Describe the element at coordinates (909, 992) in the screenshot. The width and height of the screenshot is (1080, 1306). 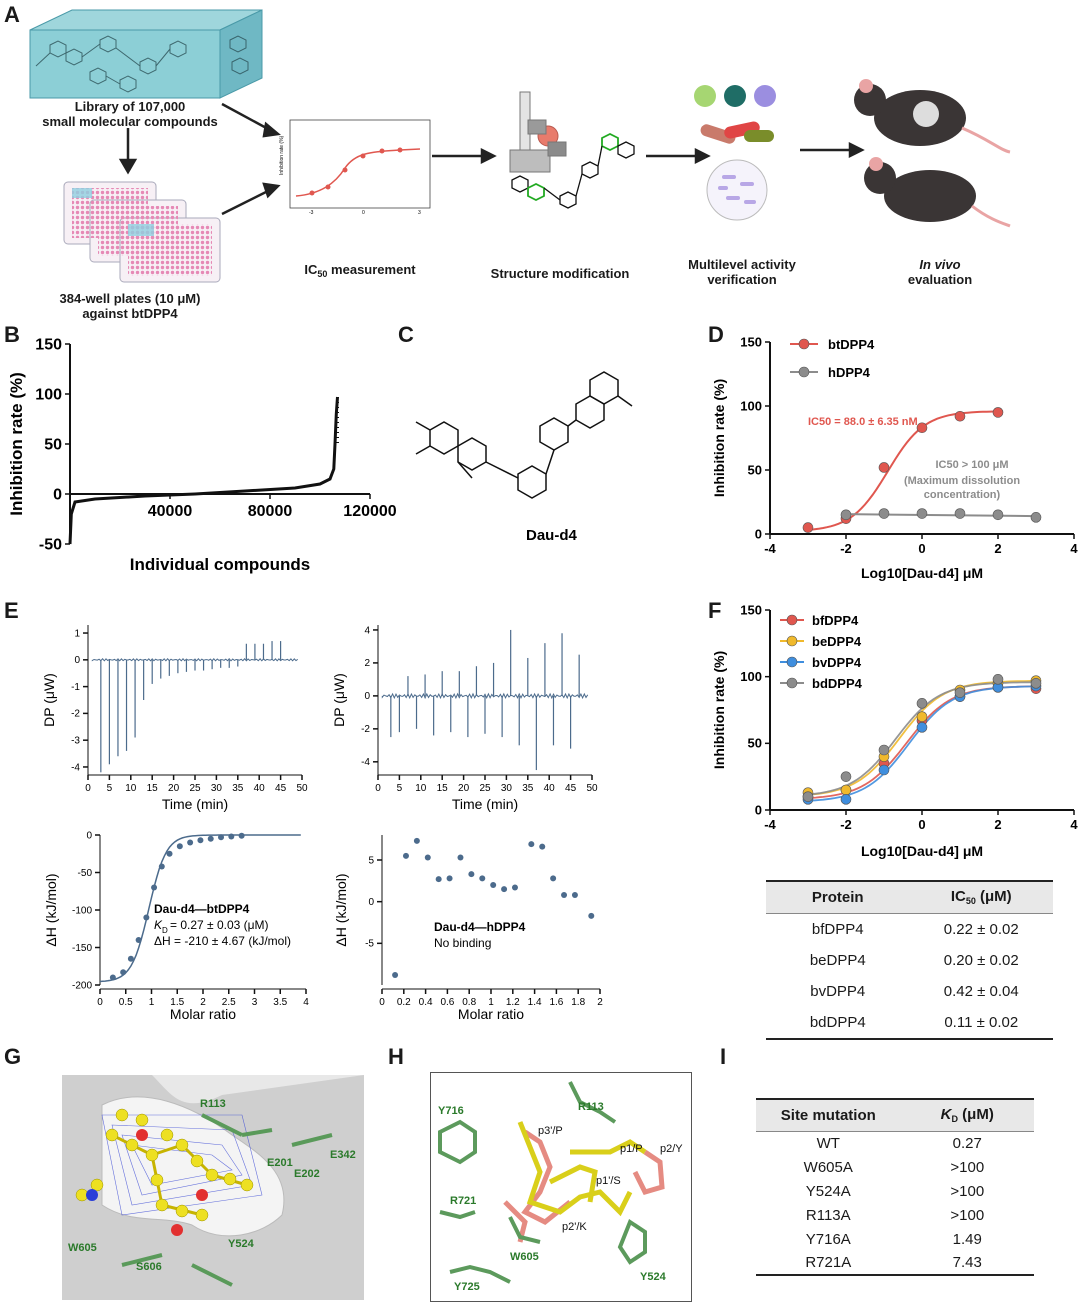
I see `table-row: bvDPP4 0.42 ± 0.04` at that location.